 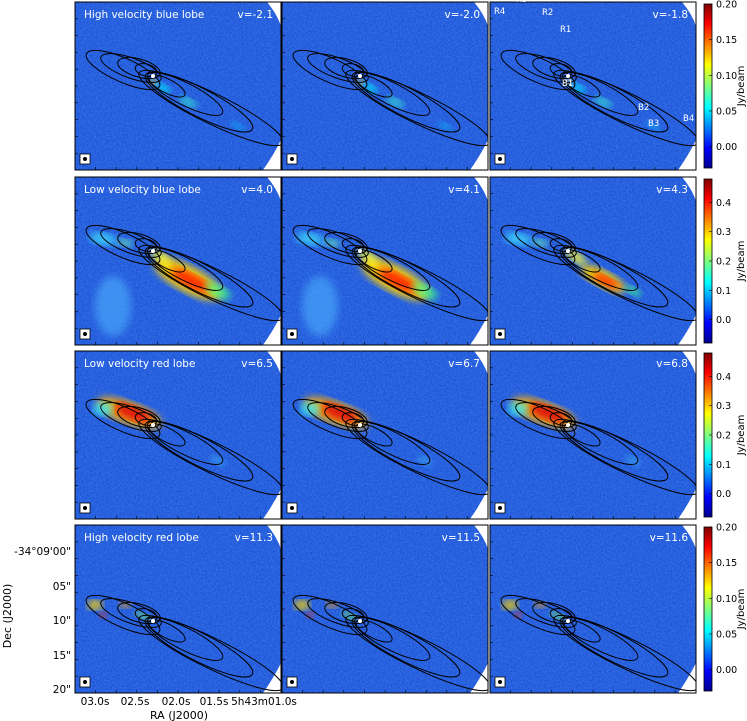 What do you see at coordinates (741, 87) in the screenshot?
I see `colorbar-label: Jy/beam` at bounding box center [741, 87].